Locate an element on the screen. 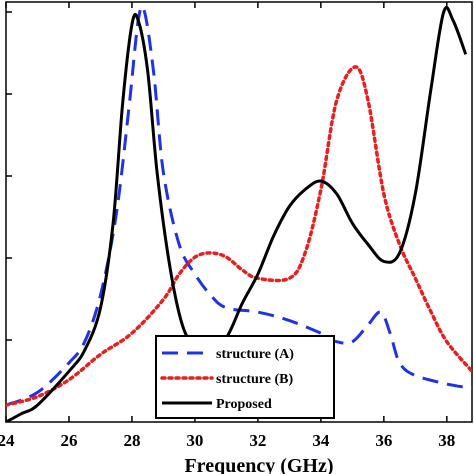  legend-label: Proposed is located at coordinates (244, 404).